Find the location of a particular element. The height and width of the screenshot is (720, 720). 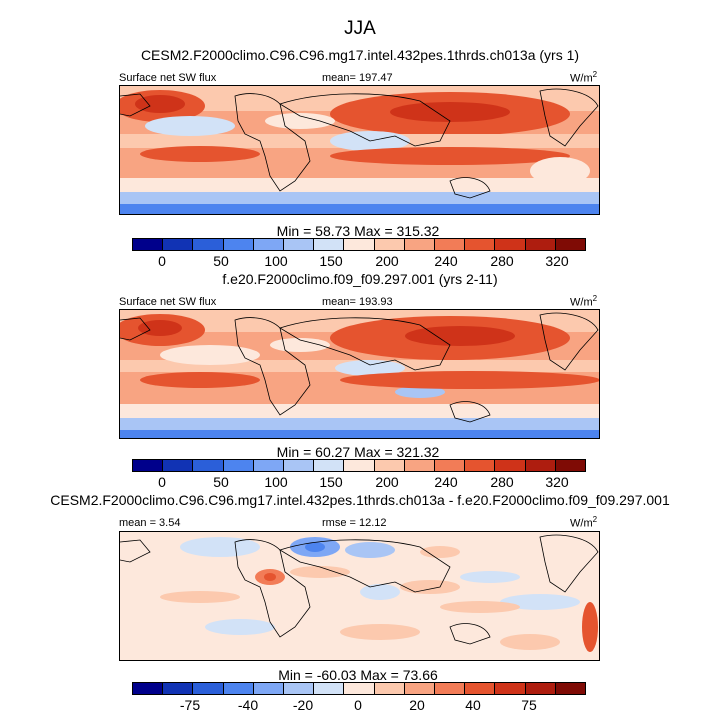

panel-3-minmax: Min = -60.03 Max = 73.66 is located at coordinates (358, 675).